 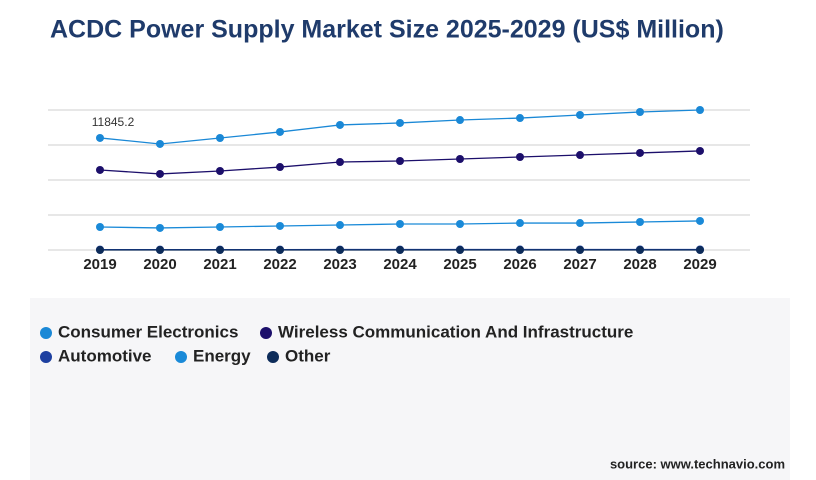 What do you see at coordinates (639, 264) in the screenshot?
I see `x-tick-label: 2028` at bounding box center [639, 264].